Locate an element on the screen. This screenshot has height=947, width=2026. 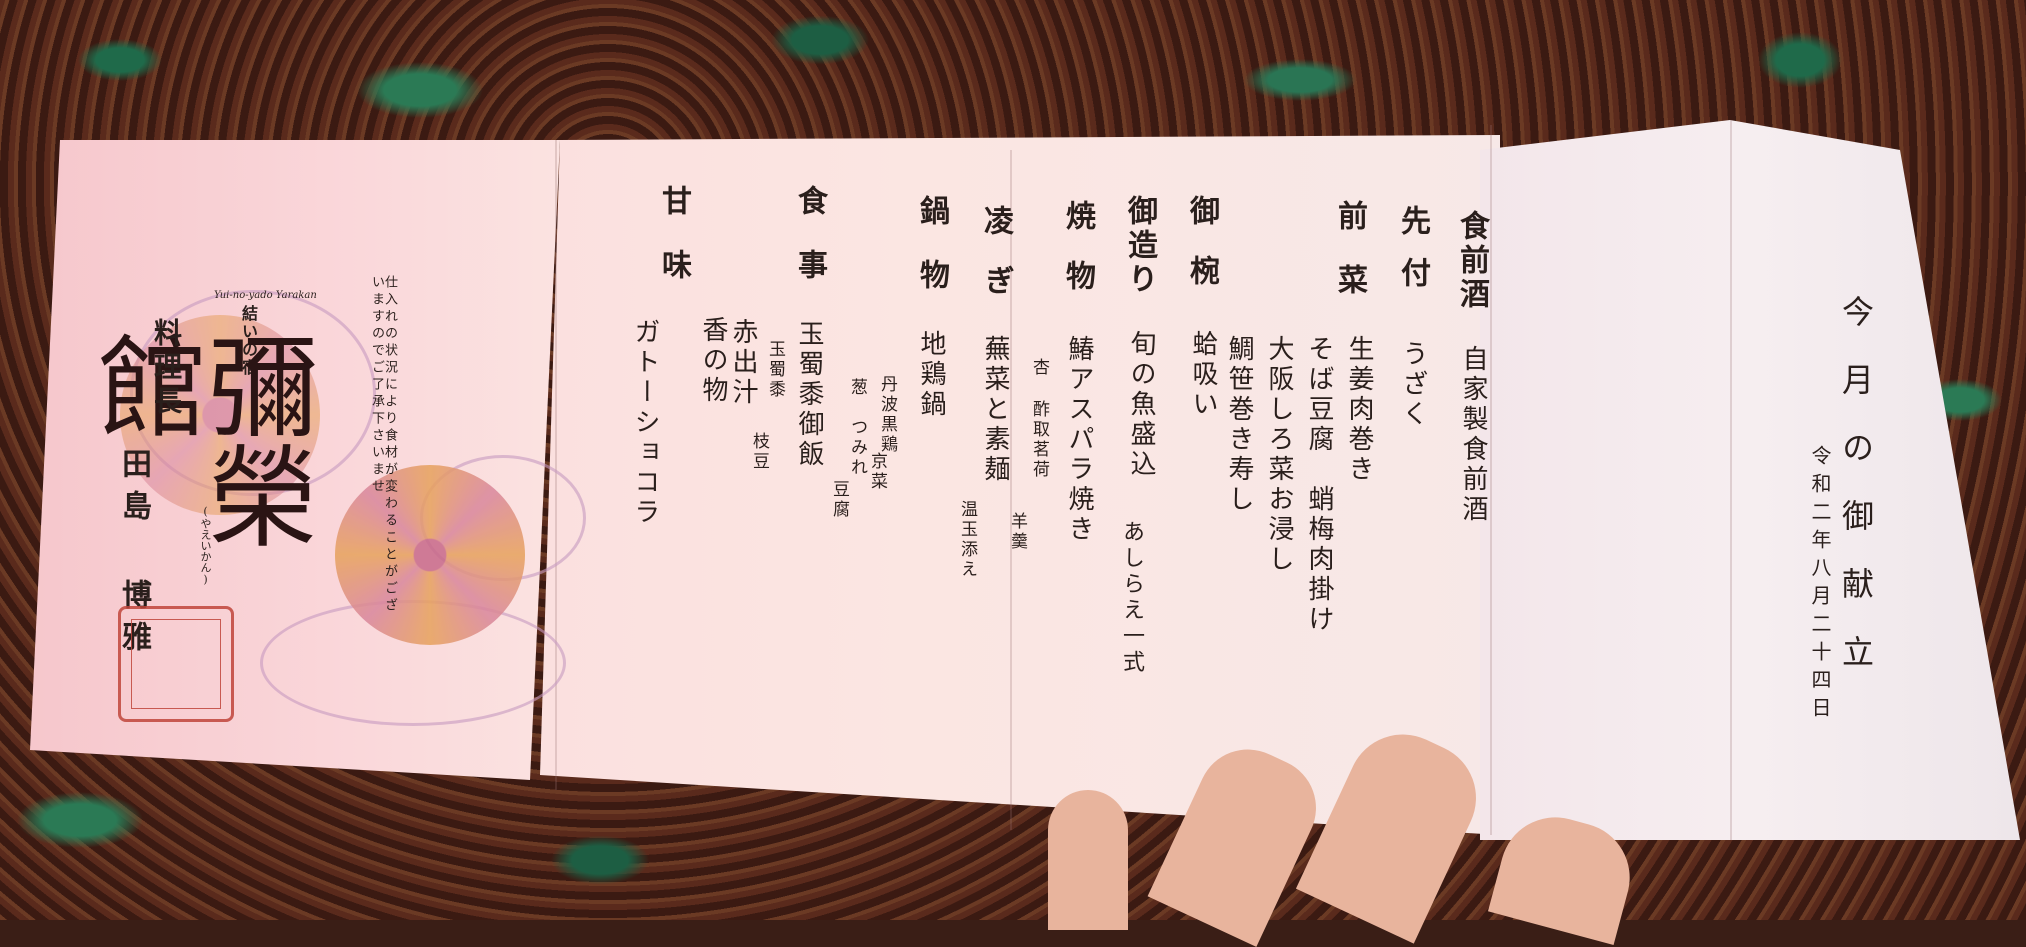
dish-sakizuke: うざく is located at coordinates (1413, 385).